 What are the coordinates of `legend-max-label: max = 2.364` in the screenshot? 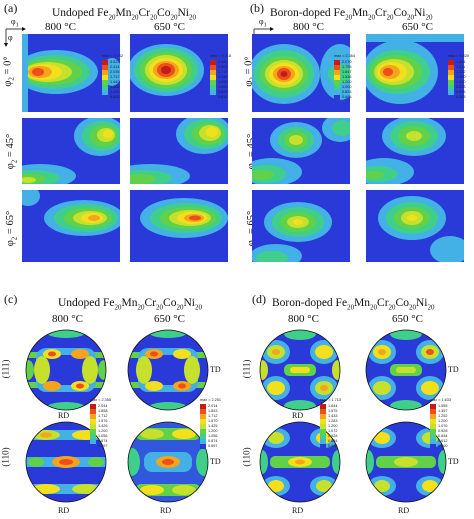 It's located at (345, 56).